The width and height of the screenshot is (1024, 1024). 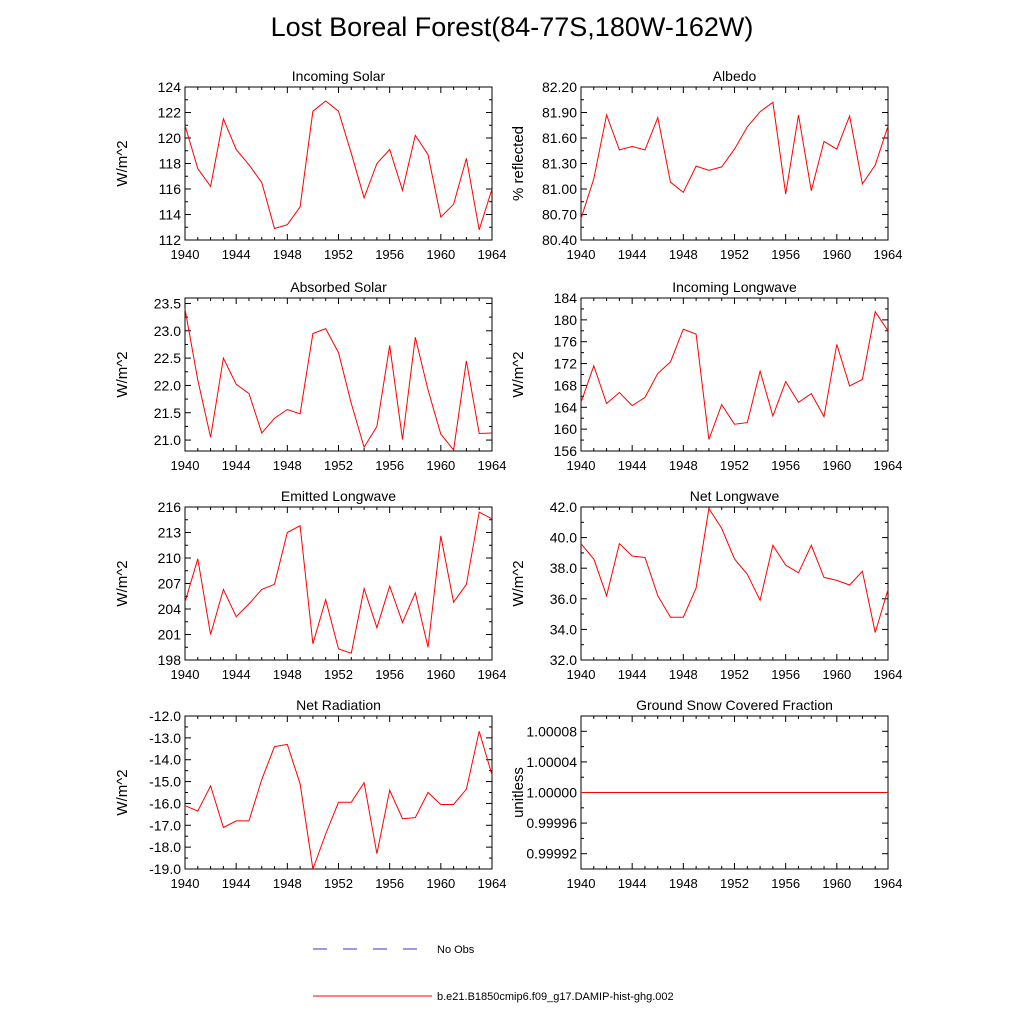 What do you see at coordinates (566, 364) in the screenshot?
I see `y-tick-label: 172` at bounding box center [566, 364].